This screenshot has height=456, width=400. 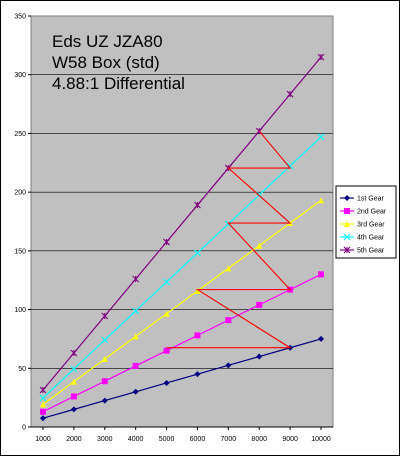 I want to click on legend-item: 1st Gear, so click(x=362, y=199).